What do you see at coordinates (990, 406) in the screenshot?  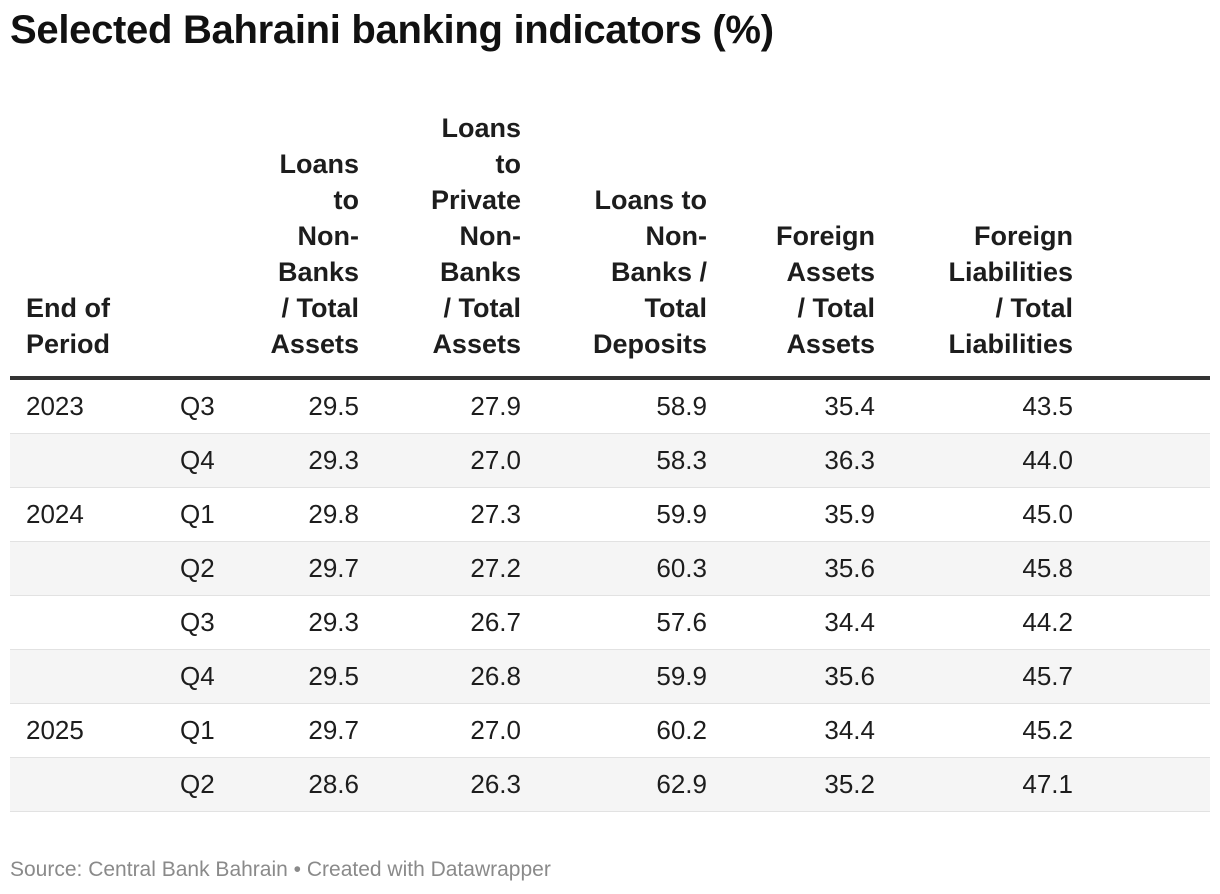 I see `value-cell: 43.5` at bounding box center [990, 406].